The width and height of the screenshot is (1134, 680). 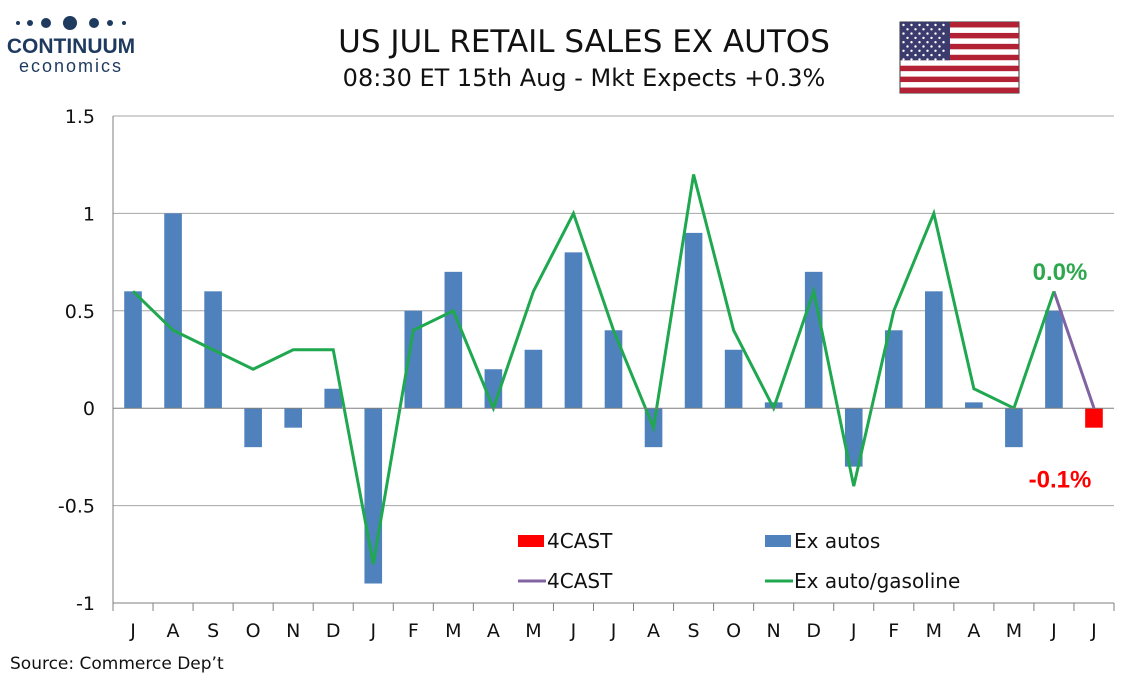 What do you see at coordinates (71, 66) in the screenshot?
I see `logo-subword: economics` at bounding box center [71, 66].